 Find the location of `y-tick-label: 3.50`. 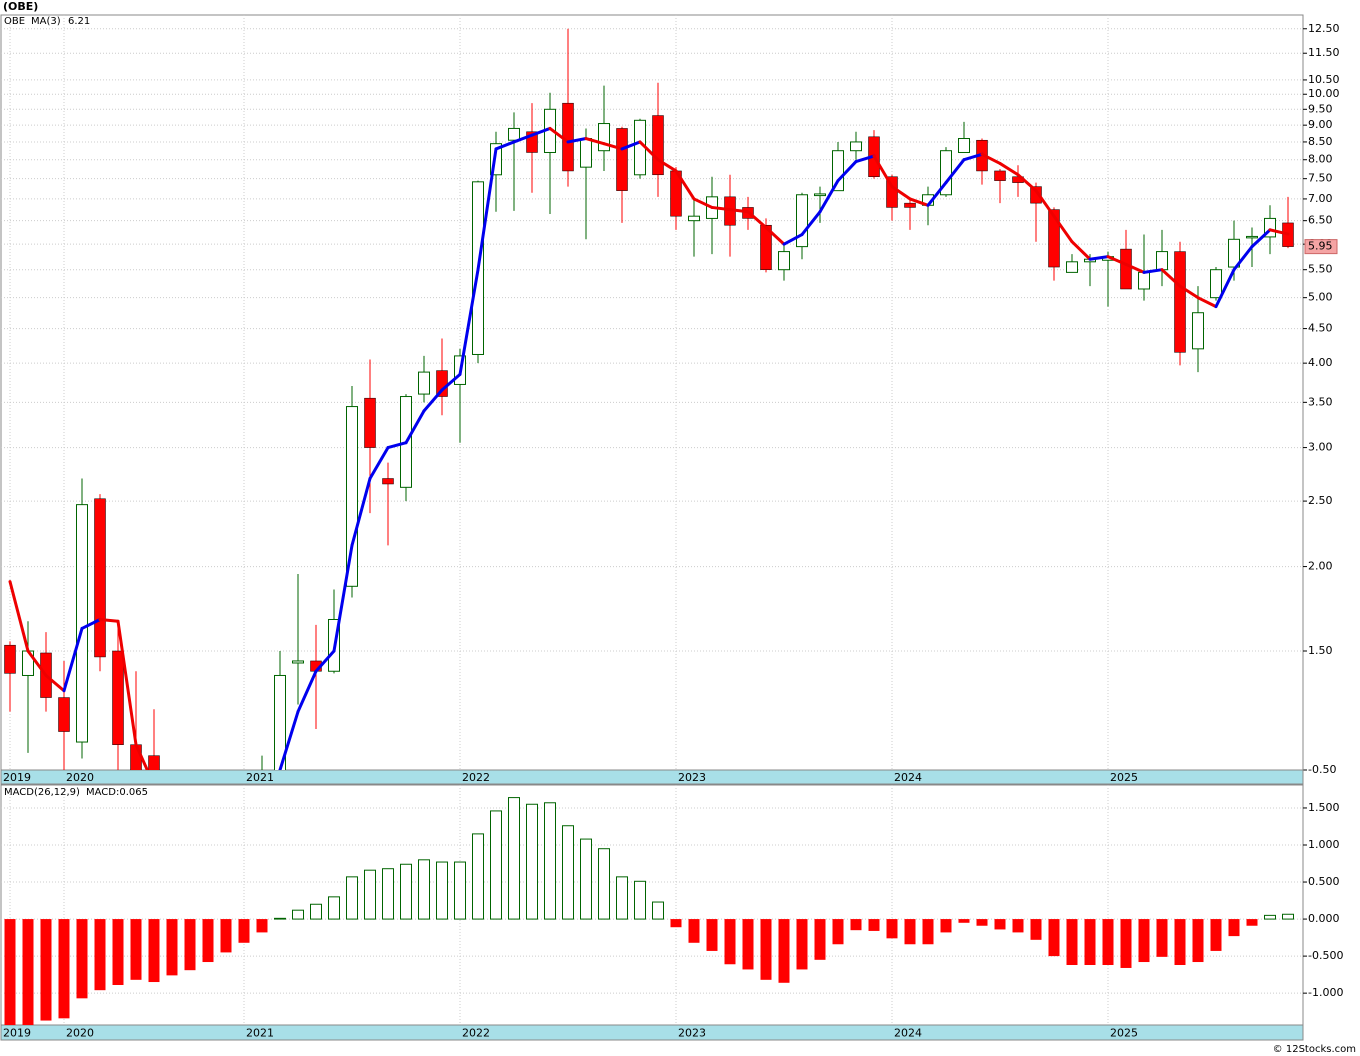

y-tick-label: 3.50 is located at coordinates (1320, 401).